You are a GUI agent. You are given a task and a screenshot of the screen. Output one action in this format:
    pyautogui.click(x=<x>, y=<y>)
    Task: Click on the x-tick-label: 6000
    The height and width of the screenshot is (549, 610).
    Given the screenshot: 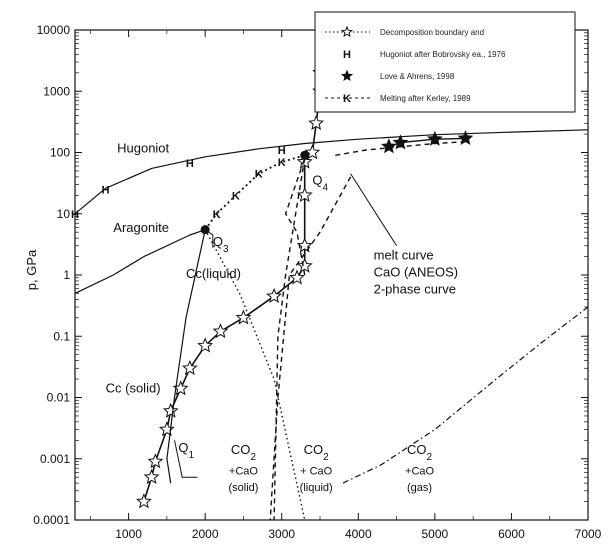 What is the action you would take?
    pyautogui.click(x=511, y=534)
    